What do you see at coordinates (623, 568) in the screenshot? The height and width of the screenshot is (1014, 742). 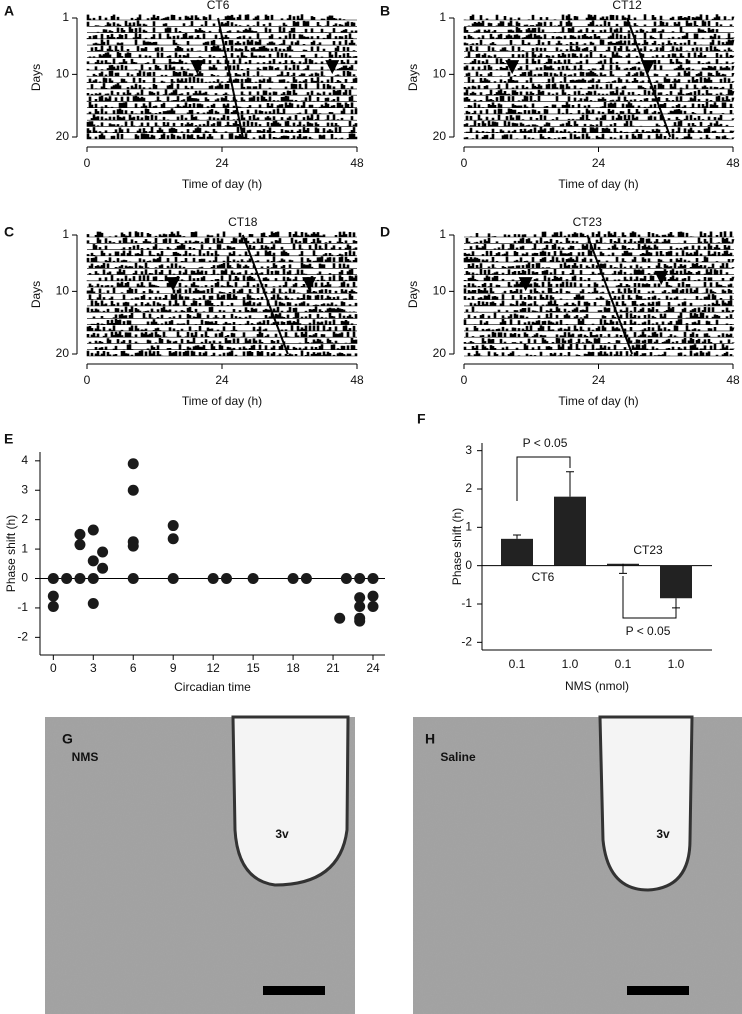 I see `error-bar` at bounding box center [623, 568].